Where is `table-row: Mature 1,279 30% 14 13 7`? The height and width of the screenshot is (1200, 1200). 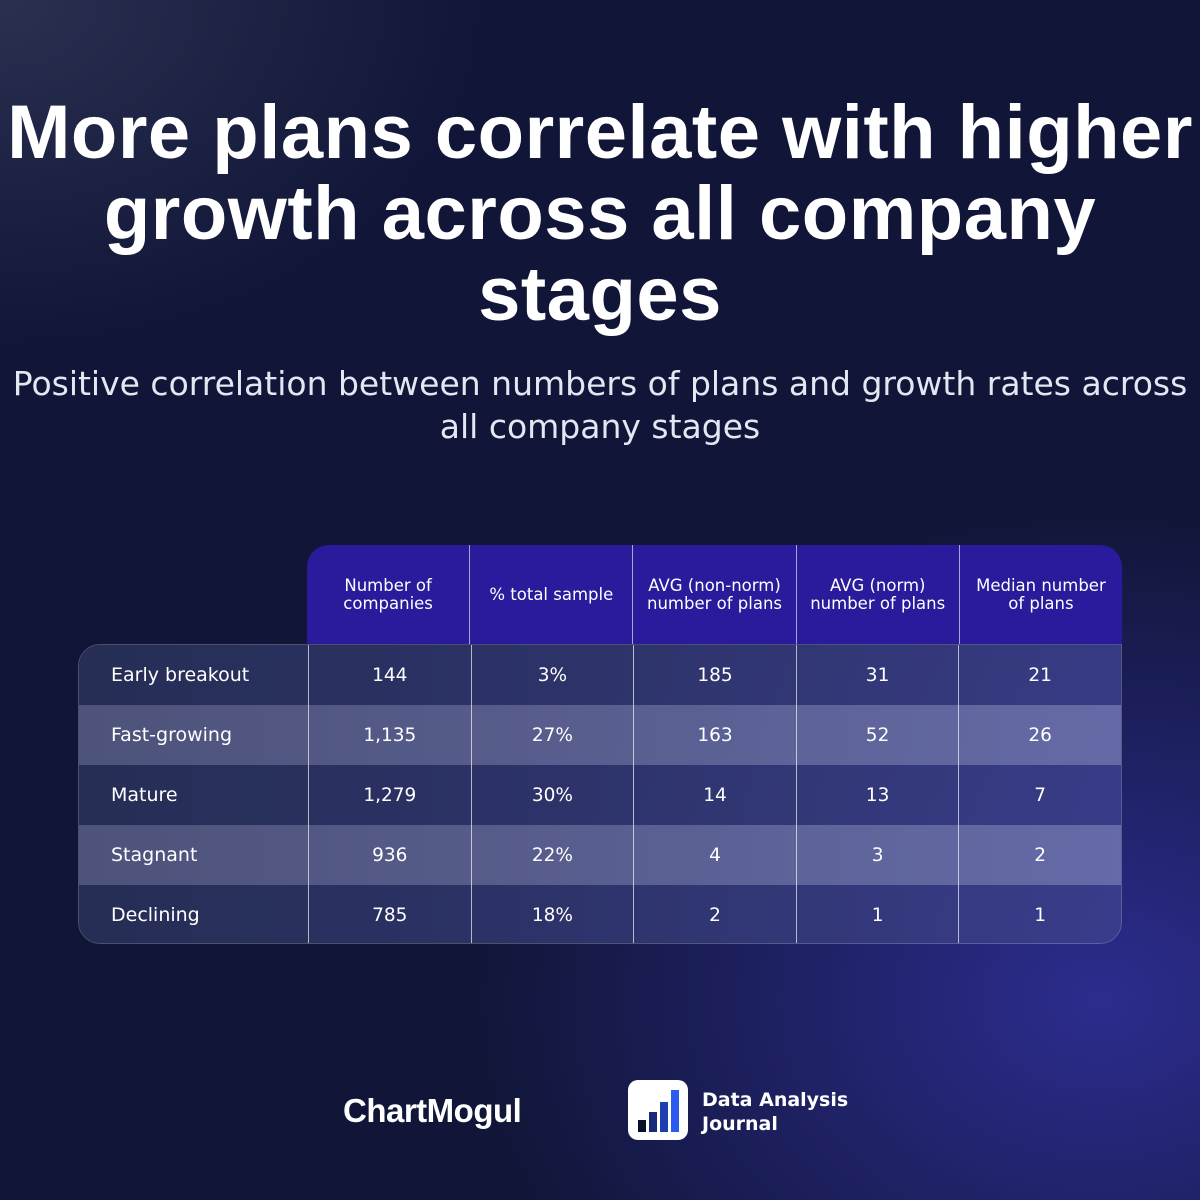 table-row: Mature 1,279 30% 14 13 7 is located at coordinates (600, 795).